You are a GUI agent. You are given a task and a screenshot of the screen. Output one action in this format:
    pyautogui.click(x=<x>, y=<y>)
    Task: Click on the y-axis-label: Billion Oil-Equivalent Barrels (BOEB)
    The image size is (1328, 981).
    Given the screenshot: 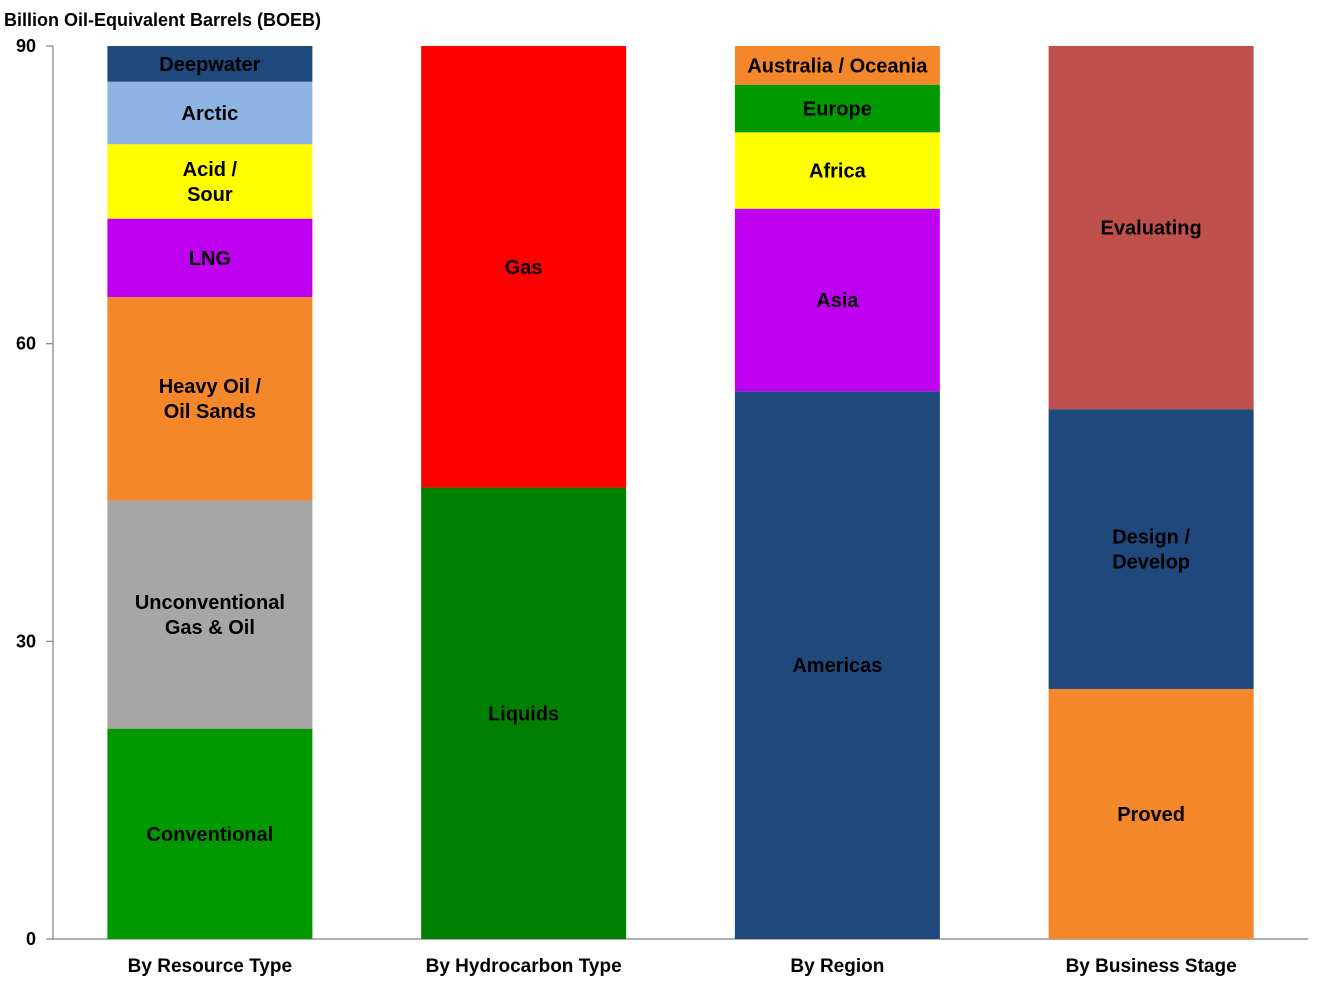 What is the action you would take?
    pyautogui.click(x=162, y=20)
    